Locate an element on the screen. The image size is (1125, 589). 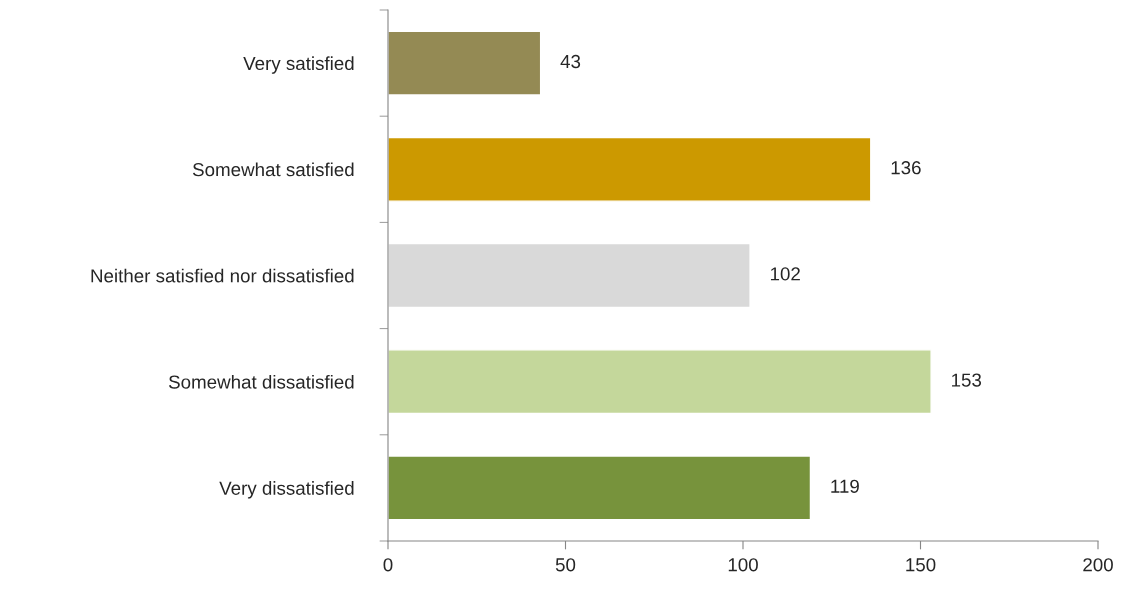
x-tick-label: 200 is located at coordinates (1098, 565).